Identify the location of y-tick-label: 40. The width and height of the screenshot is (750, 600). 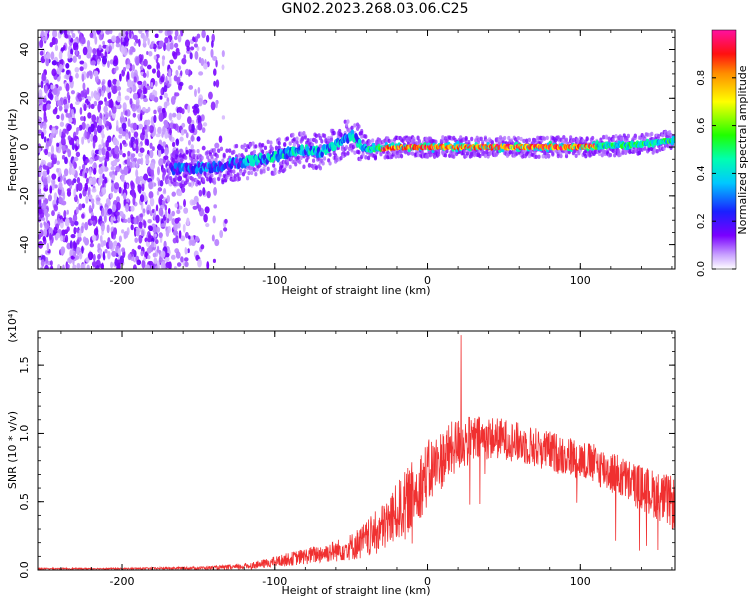
(24, 50).